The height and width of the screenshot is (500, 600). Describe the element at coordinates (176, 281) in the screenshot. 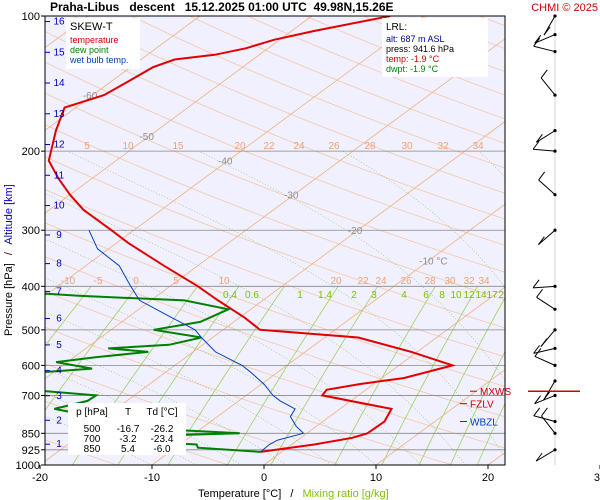

I see `adiabat-label: 5` at that location.